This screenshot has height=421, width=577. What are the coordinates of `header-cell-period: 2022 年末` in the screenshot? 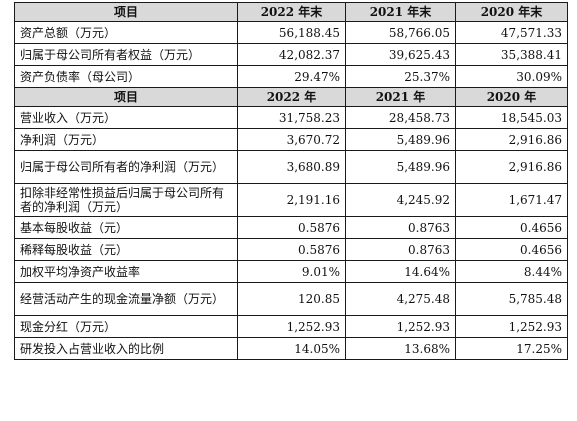 It's located at (291, 12).